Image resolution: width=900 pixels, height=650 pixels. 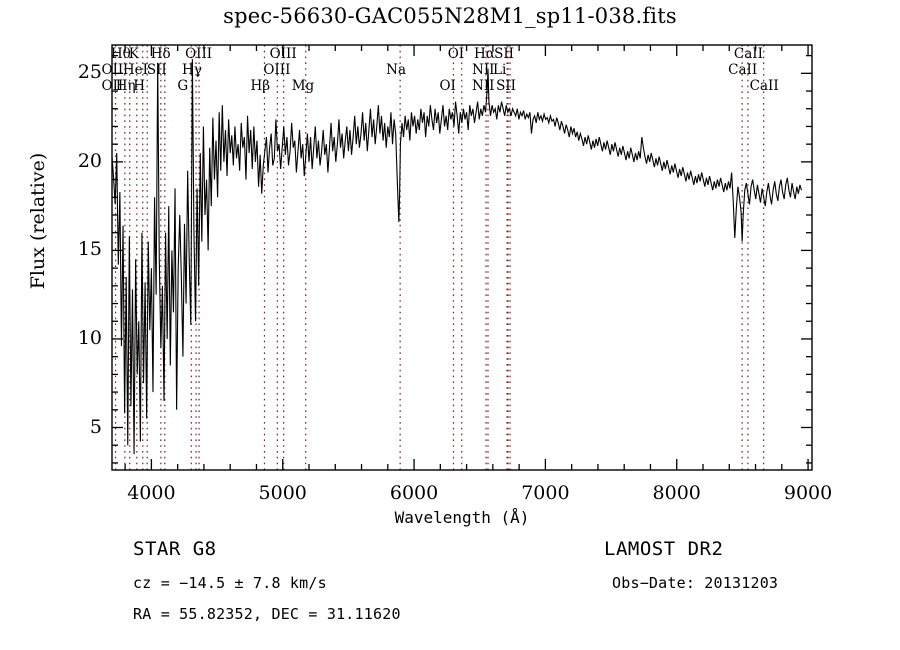 I want to click on line-label-Na: Na, so click(x=396, y=70).